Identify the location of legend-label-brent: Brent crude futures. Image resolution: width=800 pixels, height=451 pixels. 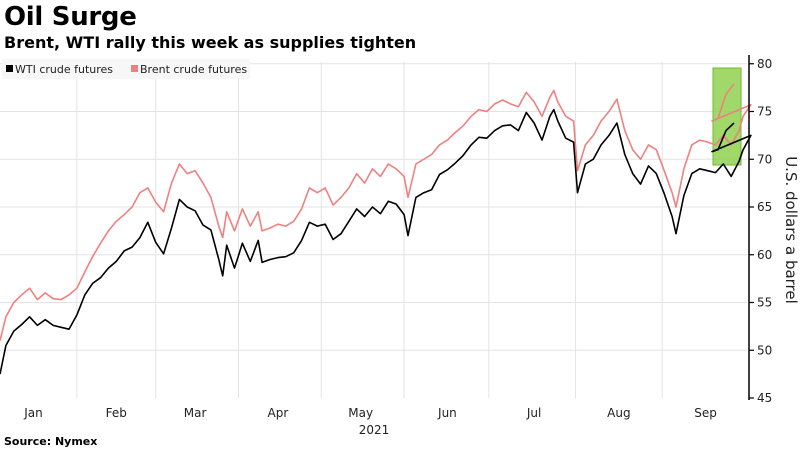
(193, 69).